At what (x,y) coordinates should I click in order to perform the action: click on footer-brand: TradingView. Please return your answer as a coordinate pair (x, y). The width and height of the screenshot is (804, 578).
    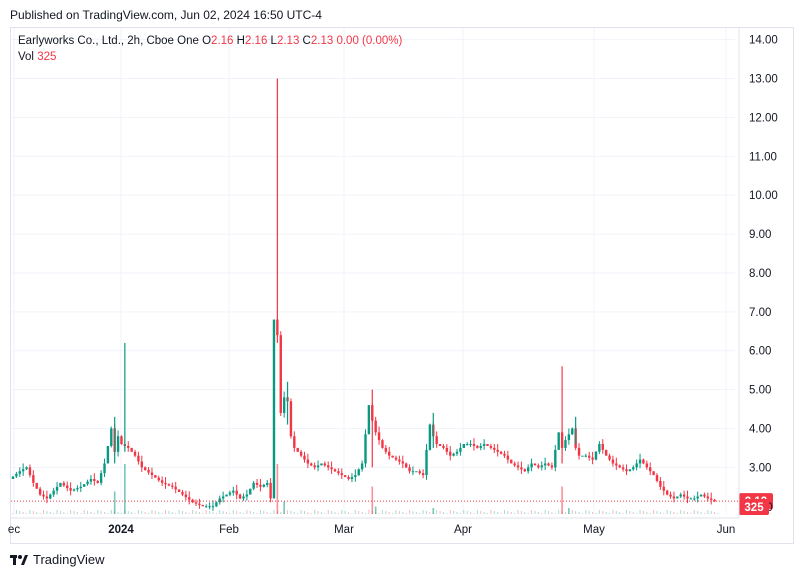
    Looking at the image, I should click on (57, 559).